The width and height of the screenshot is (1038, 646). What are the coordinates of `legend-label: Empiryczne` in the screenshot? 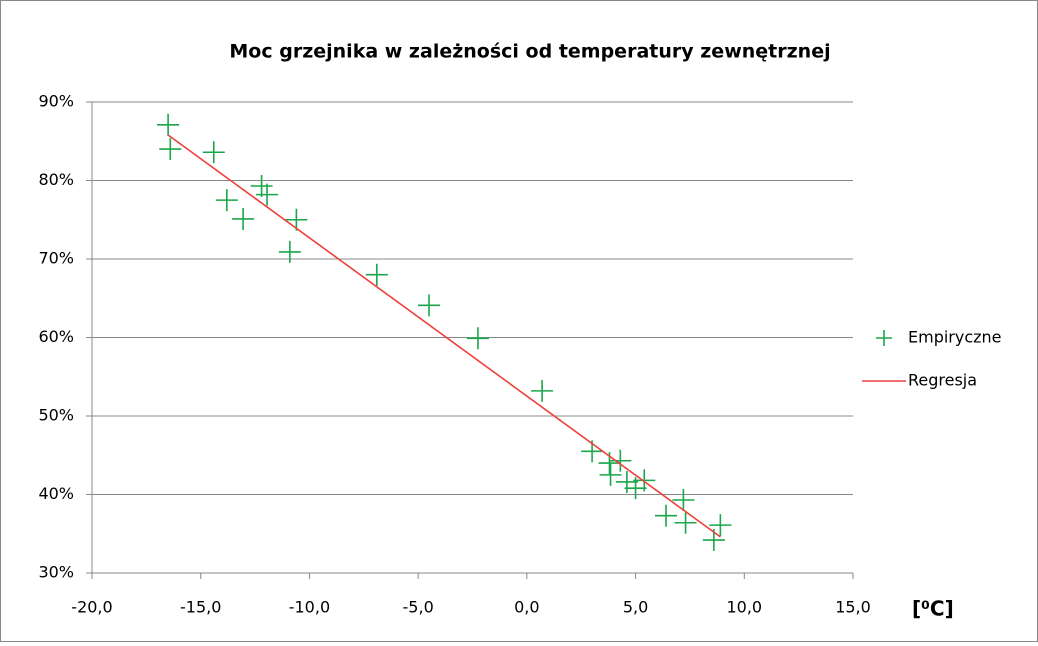 It's located at (955, 337).